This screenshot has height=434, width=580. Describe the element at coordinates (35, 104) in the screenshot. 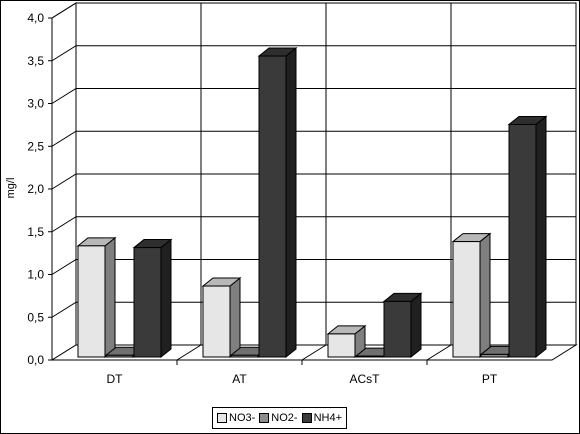

I see `y-tick-label: 3,0` at that location.